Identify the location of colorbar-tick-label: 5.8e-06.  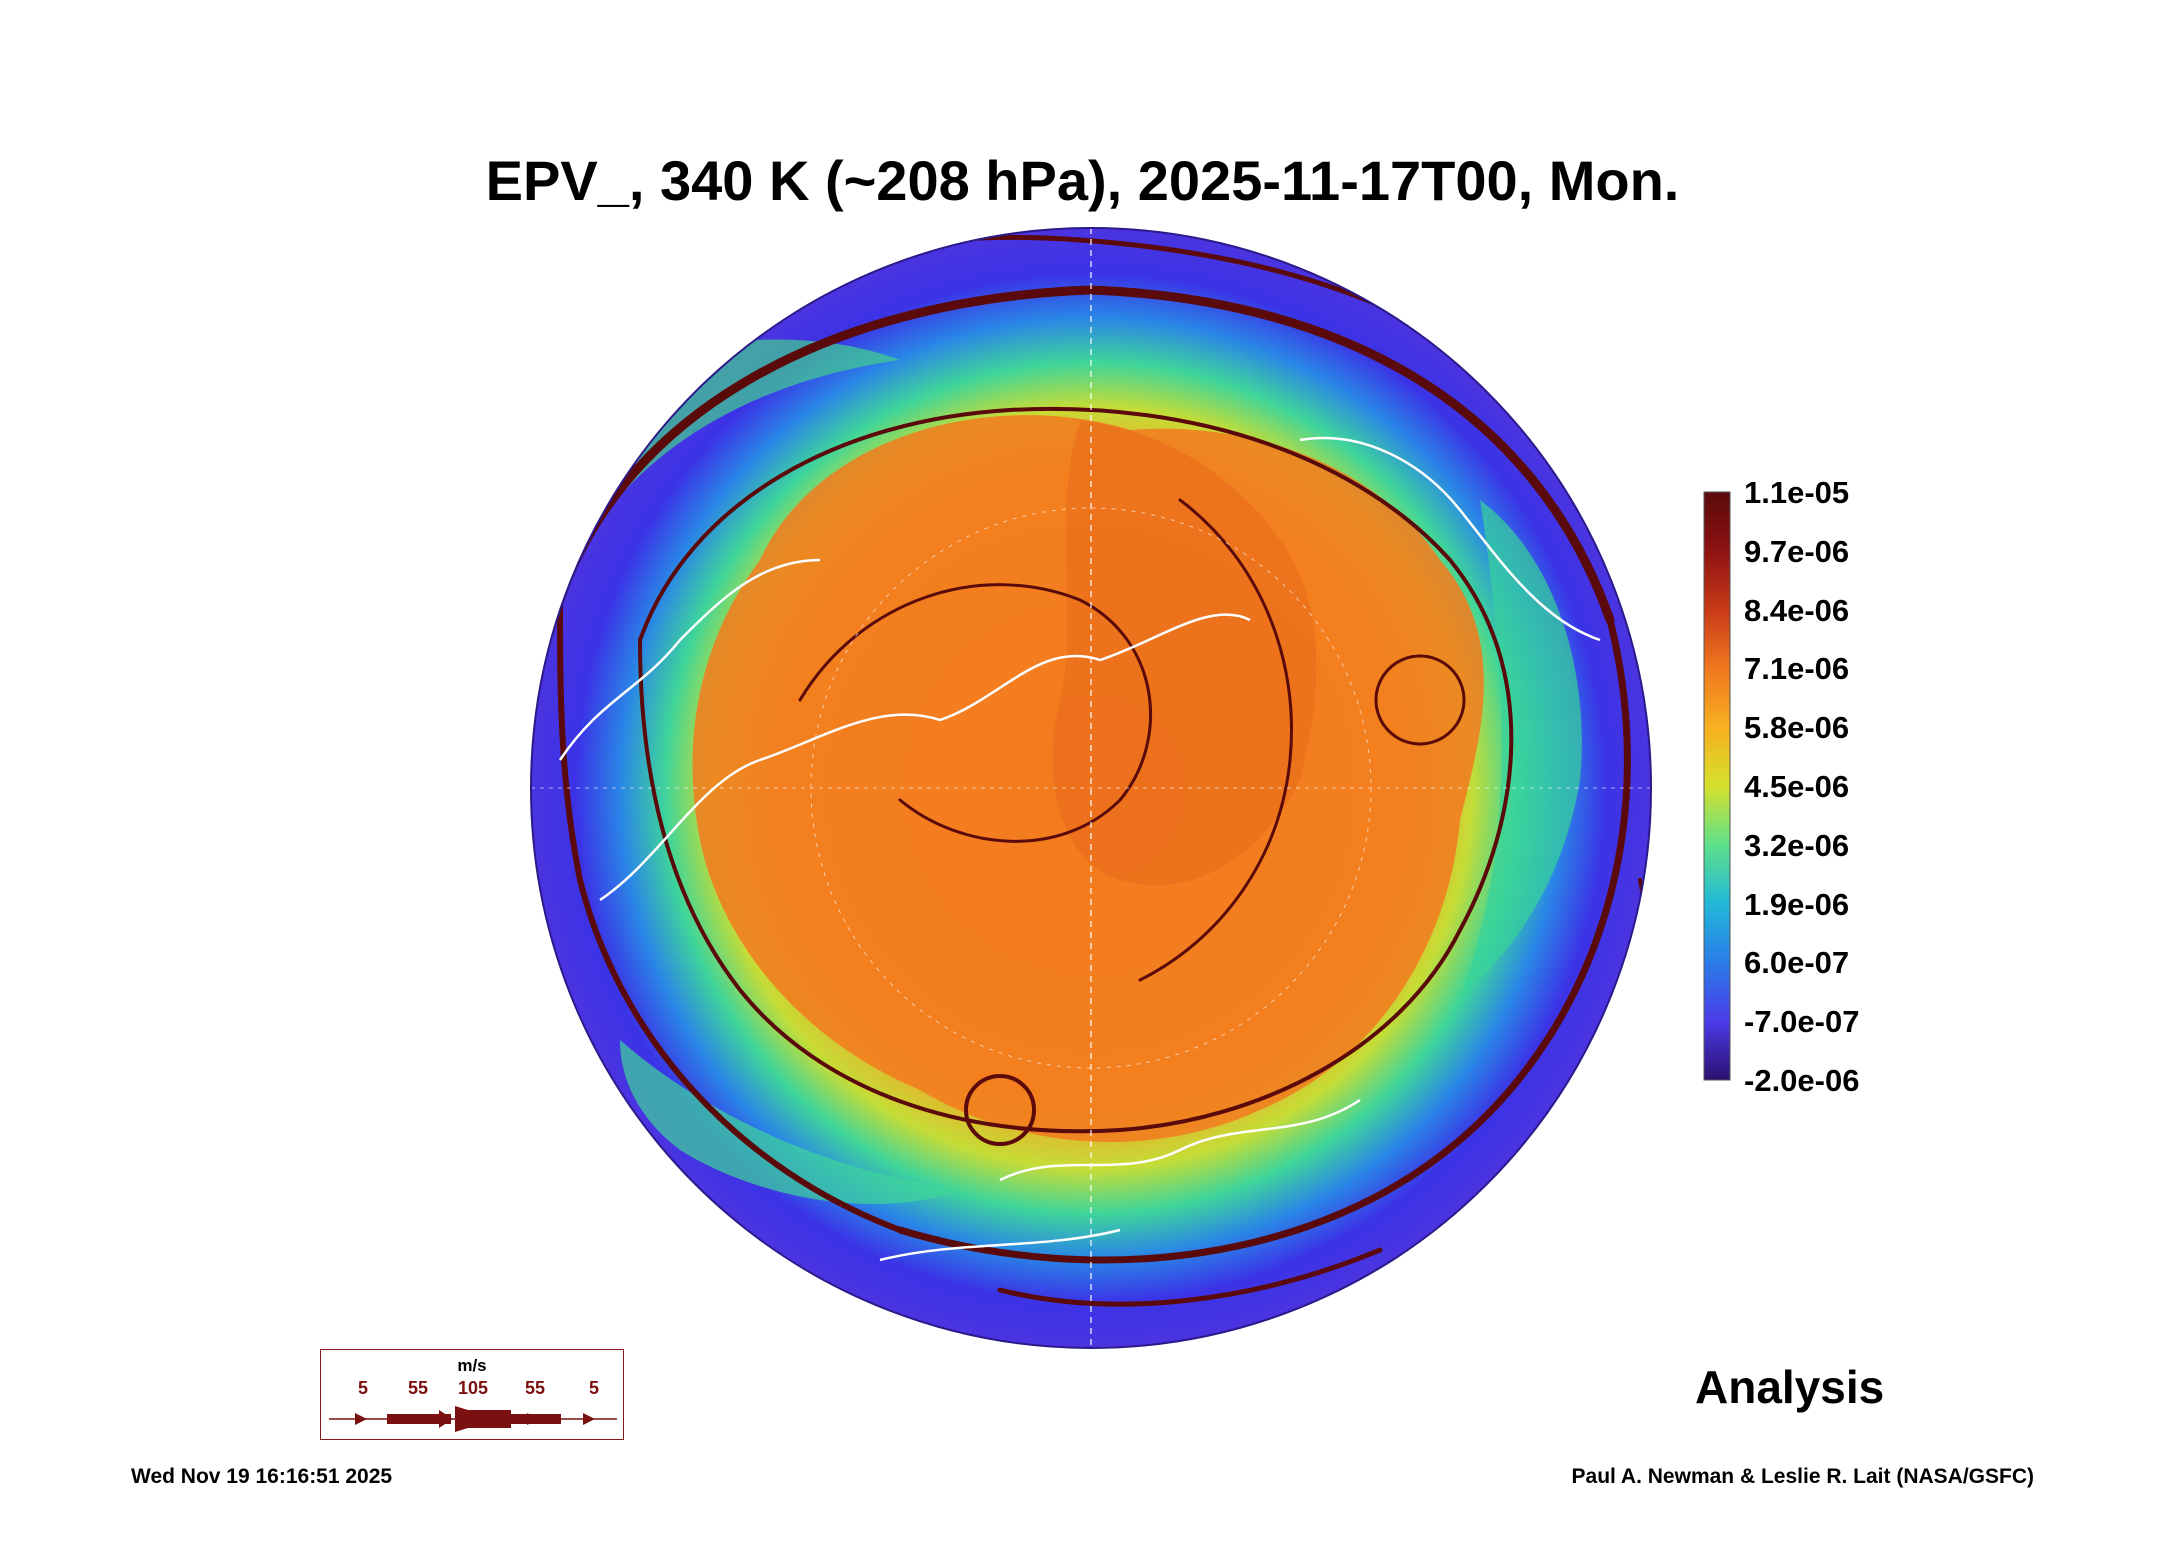
(1797, 728).